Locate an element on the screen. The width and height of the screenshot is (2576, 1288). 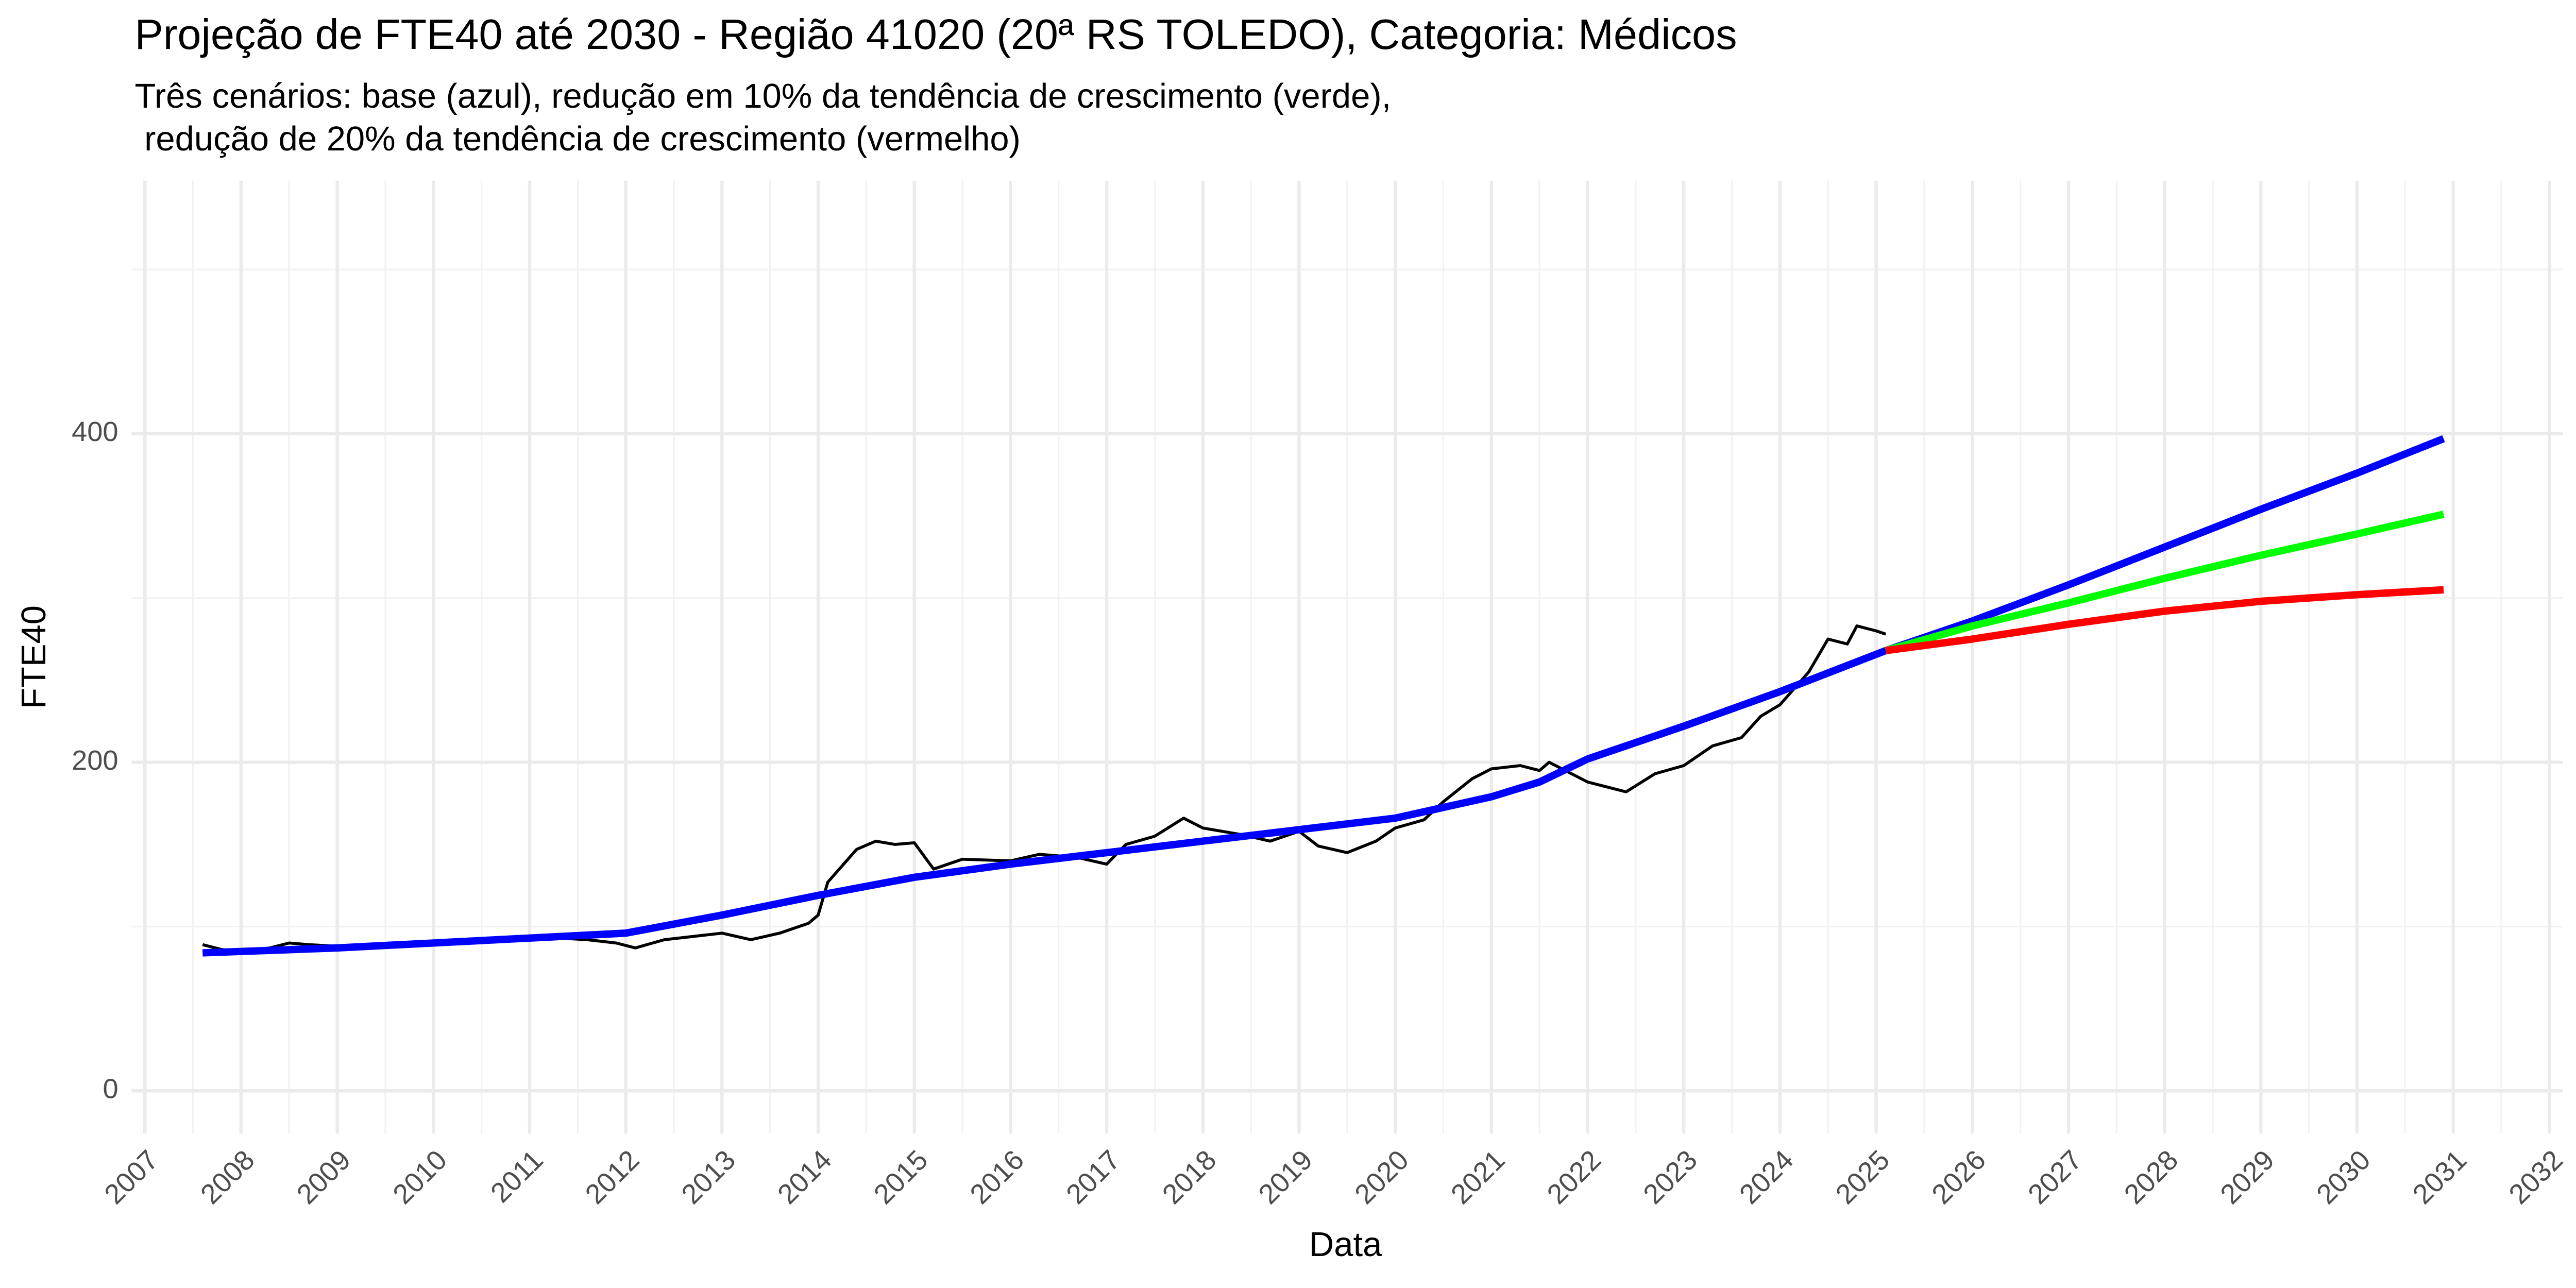
x-tick-label: 2011 is located at coordinates (517, 1176).